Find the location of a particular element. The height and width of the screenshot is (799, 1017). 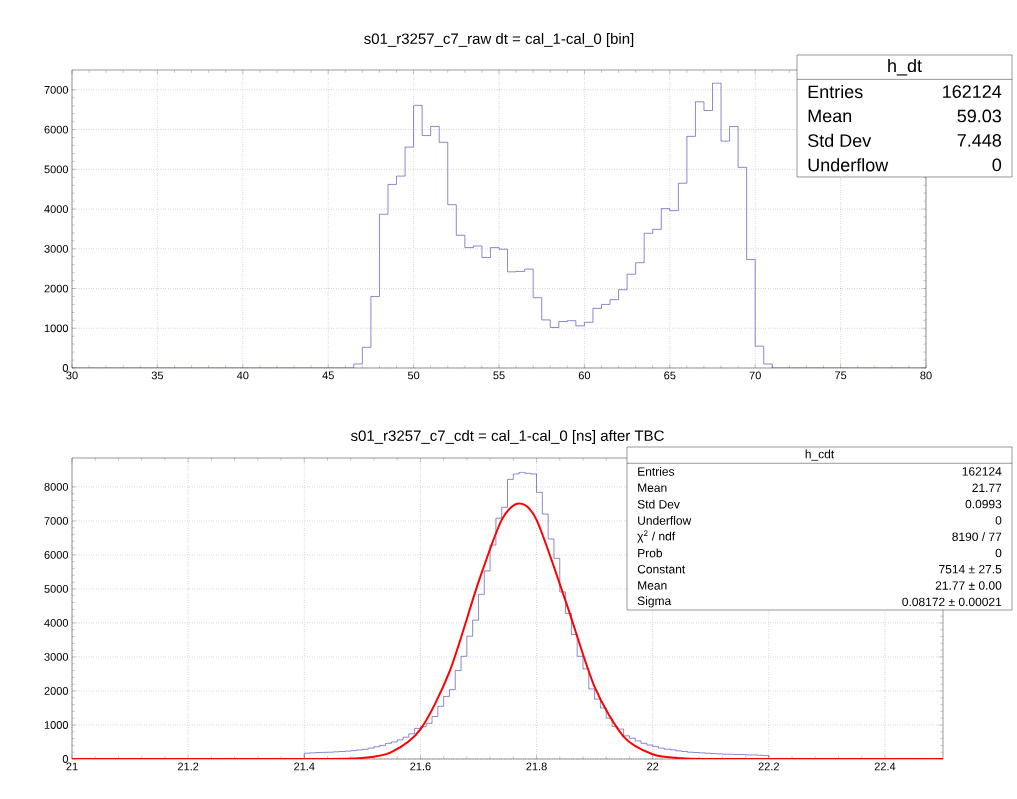

x-tick-label: 21.4 is located at coordinates (304, 766).